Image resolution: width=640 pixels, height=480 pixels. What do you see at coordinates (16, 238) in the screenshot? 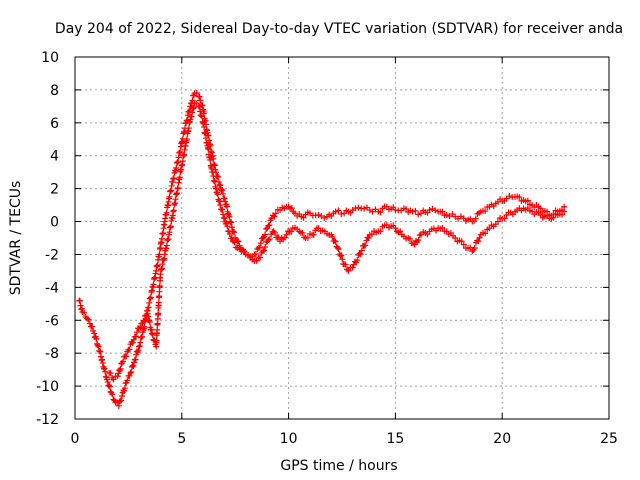
I see `y-axis-label: SDTVAR / TECUs` at bounding box center [16, 238].